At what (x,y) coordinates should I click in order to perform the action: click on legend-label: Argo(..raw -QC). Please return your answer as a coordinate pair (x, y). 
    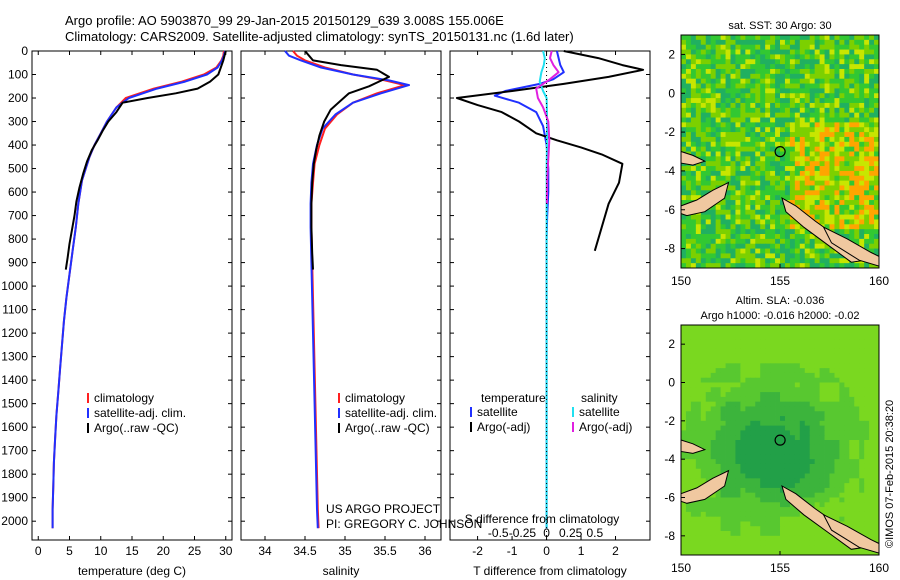
    Looking at the image, I should click on (387, 428).